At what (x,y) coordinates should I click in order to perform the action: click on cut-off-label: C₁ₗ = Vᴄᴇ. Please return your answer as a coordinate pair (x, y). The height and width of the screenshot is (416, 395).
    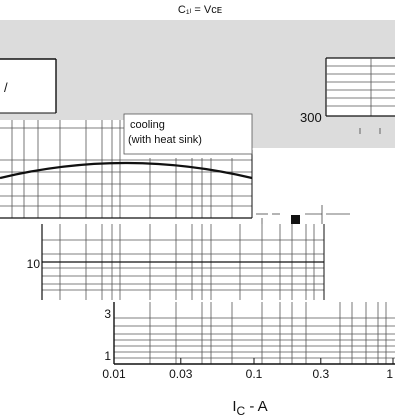
    Looking at the image, I should click on (200, 10).